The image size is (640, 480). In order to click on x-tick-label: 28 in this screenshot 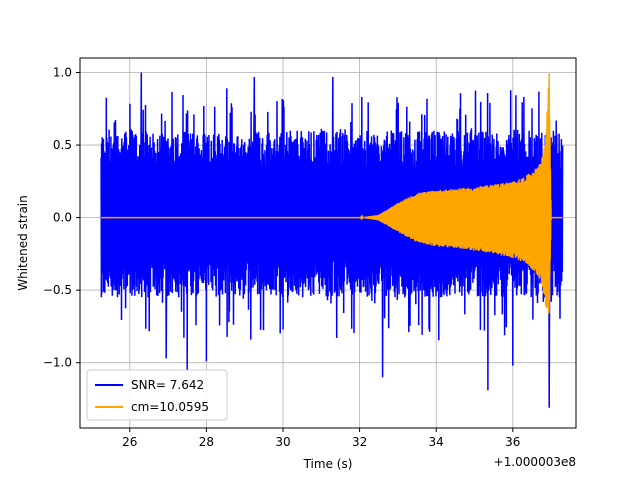, I will do `click(206, 442)`.